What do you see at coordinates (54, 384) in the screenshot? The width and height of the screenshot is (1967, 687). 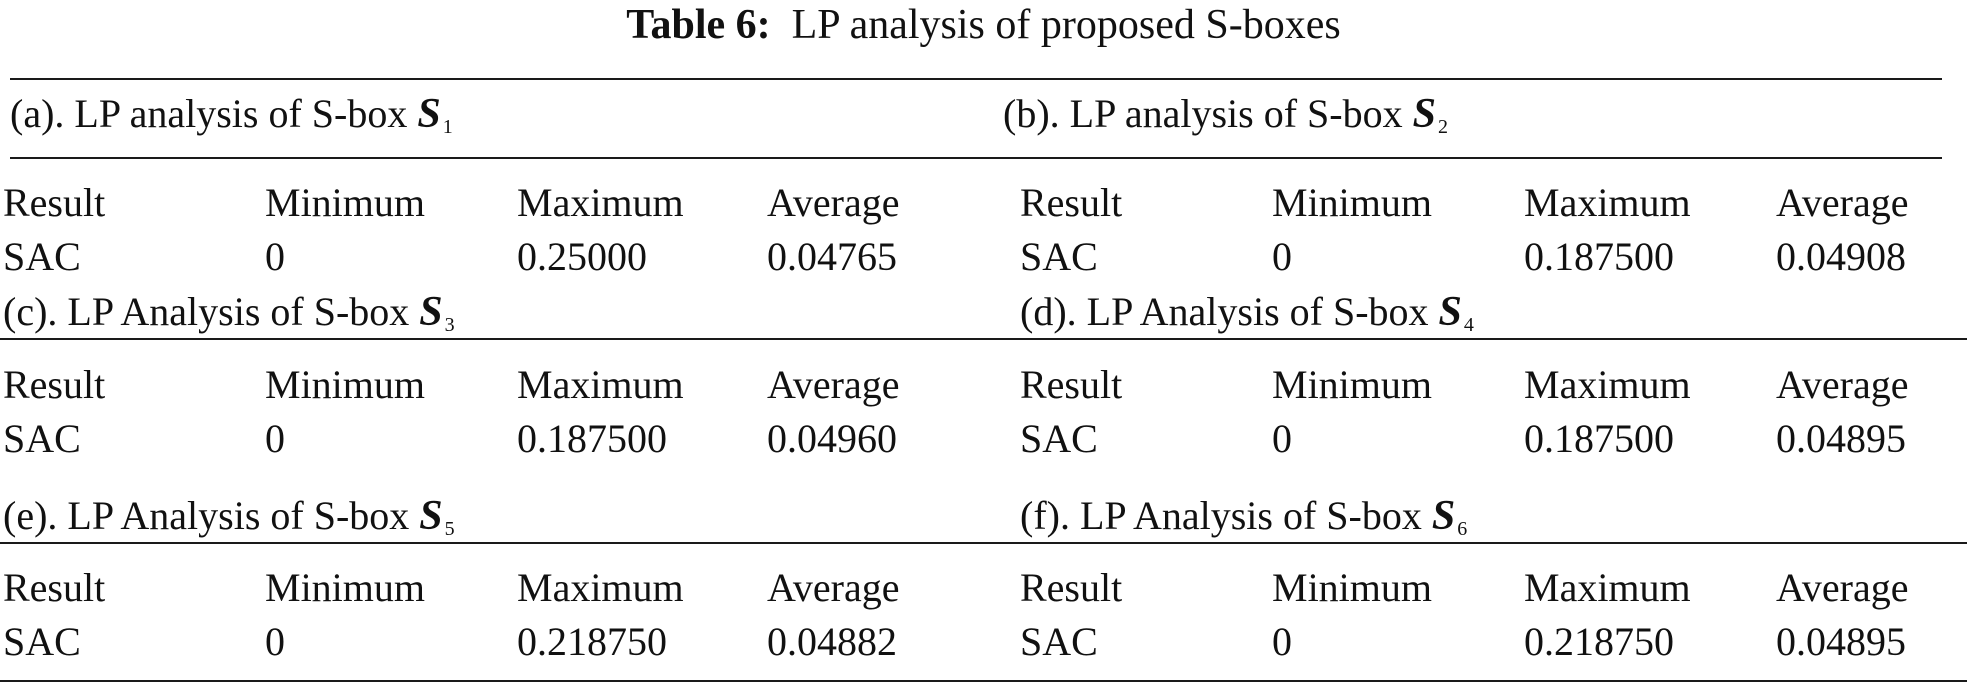 I see `panel-c-header-result: Result` at bounding box center [54, 384].